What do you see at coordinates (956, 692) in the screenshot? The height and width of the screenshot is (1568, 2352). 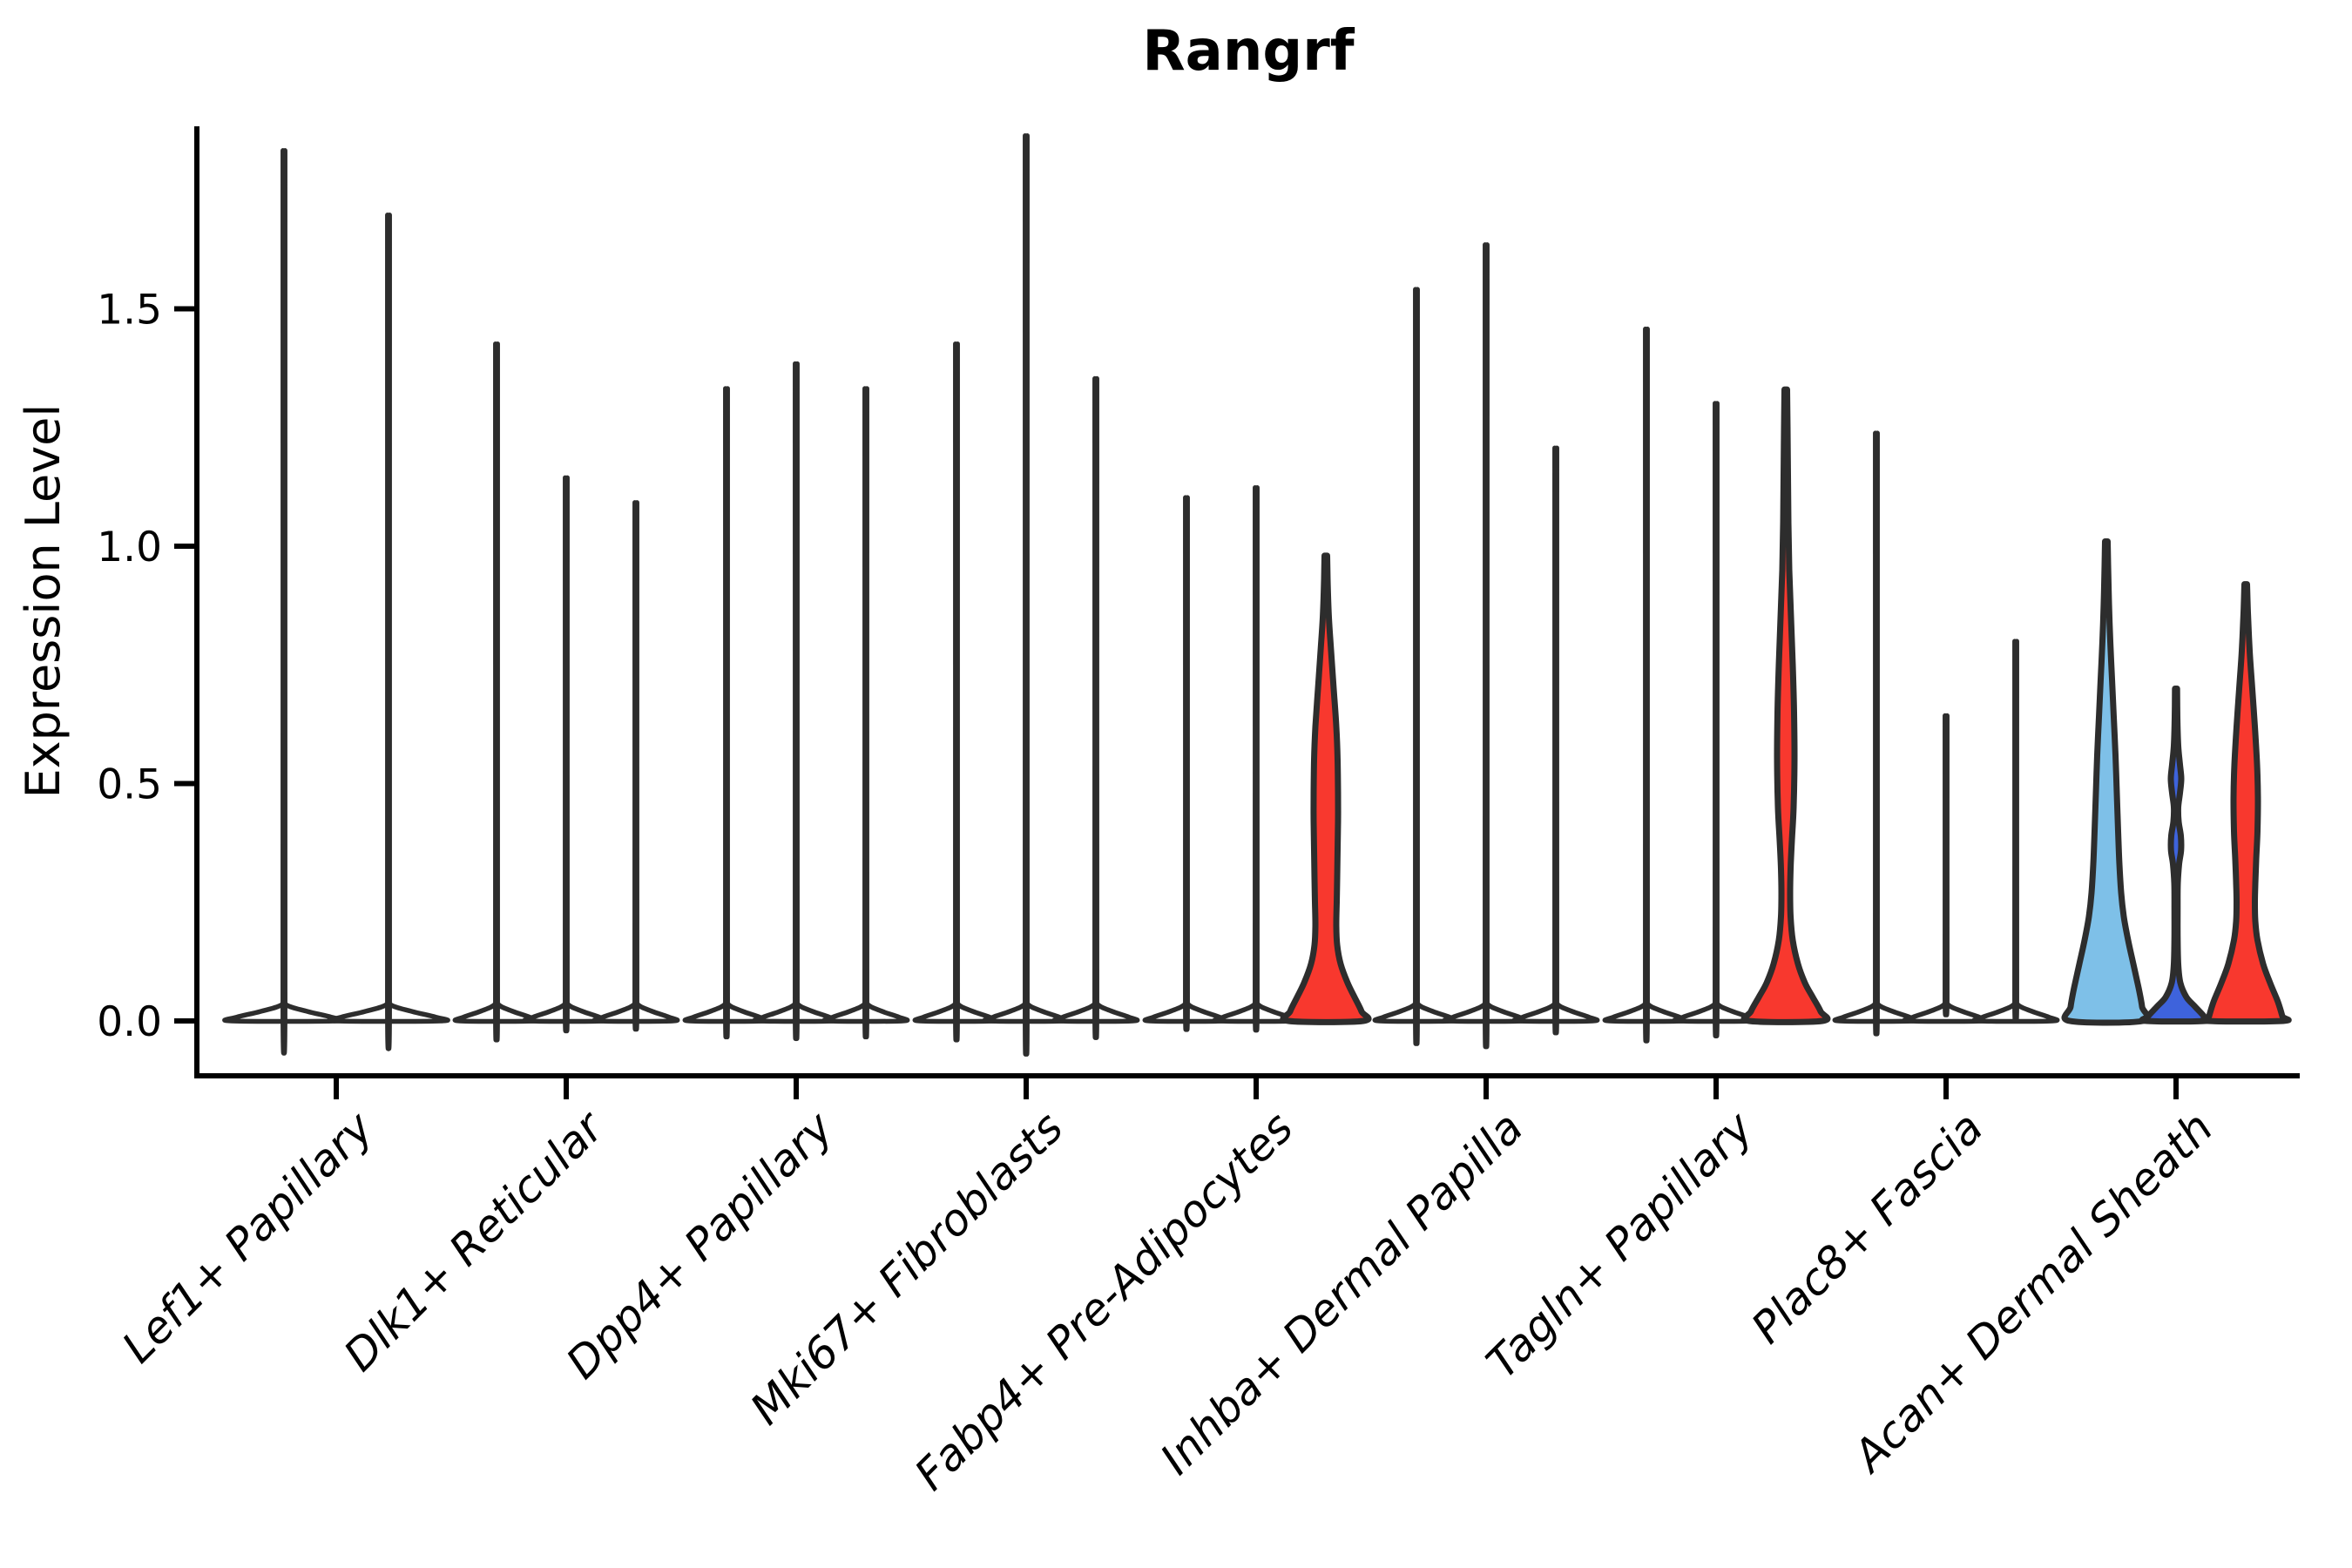 I see `violin-4-1-white` at bounding box center [956, 692].